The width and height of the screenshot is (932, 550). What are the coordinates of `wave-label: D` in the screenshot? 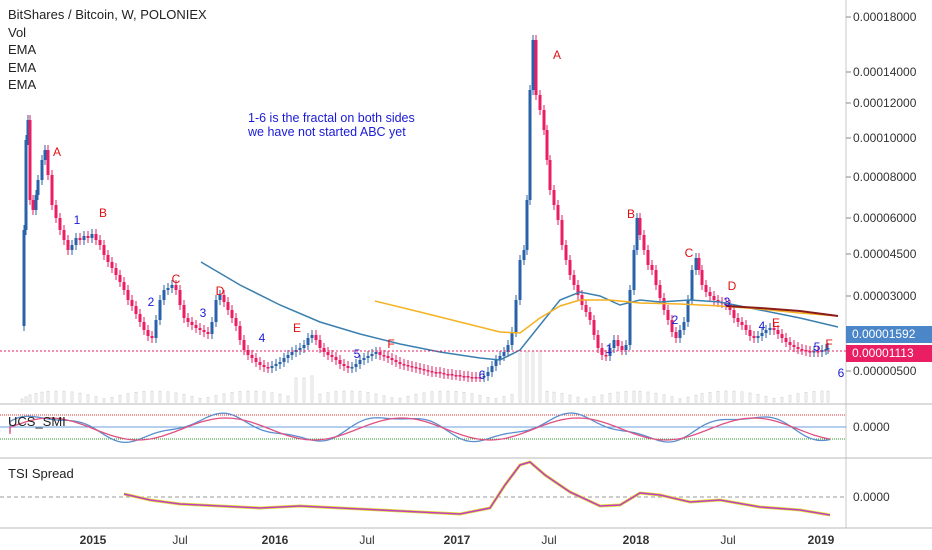 It's located at (220, 291).